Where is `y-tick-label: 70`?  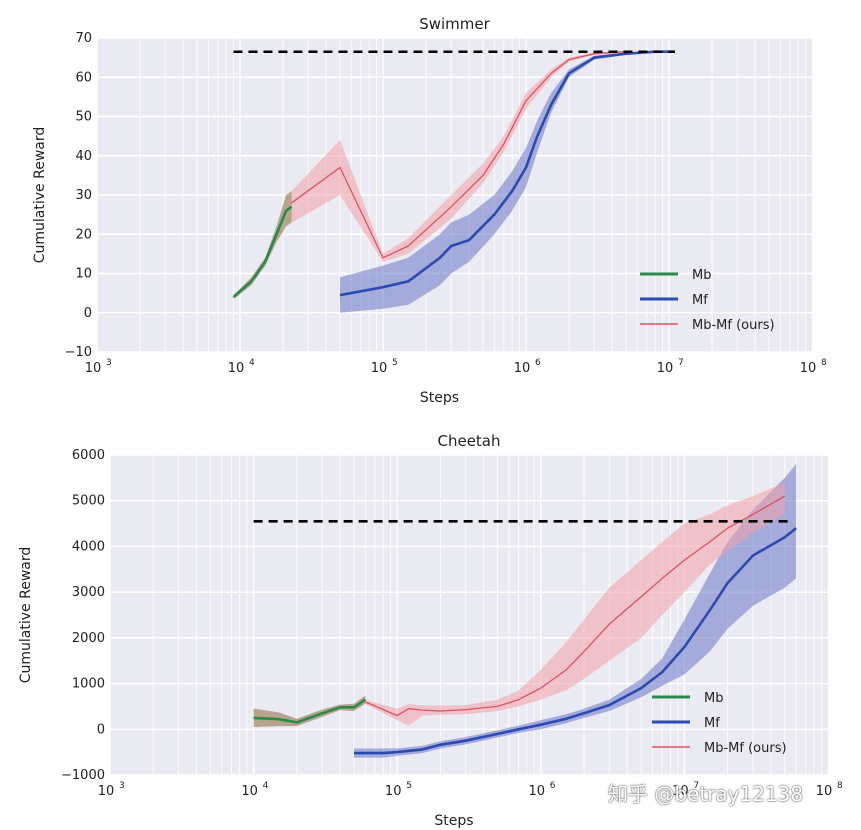 y-tick-label: 70 is located at coordinates (83, 38).